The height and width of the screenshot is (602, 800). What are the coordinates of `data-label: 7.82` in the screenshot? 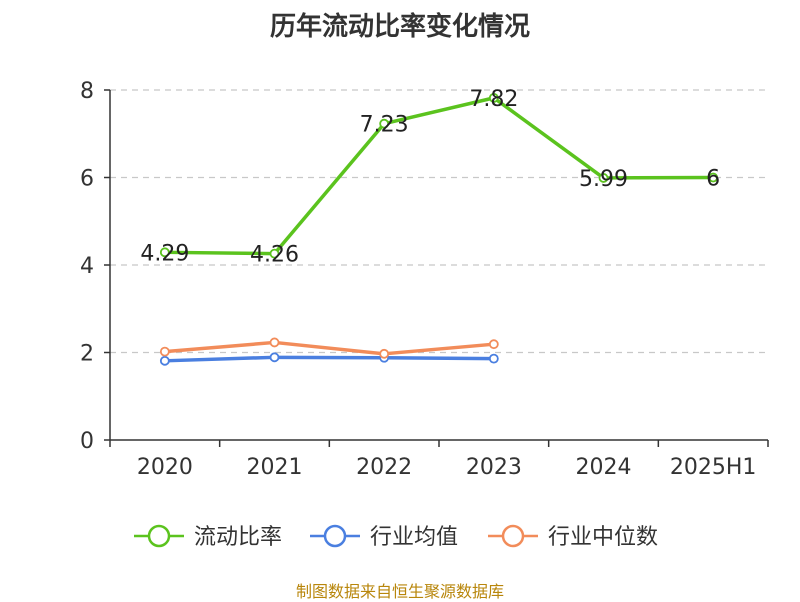 It's located at (493, 99).